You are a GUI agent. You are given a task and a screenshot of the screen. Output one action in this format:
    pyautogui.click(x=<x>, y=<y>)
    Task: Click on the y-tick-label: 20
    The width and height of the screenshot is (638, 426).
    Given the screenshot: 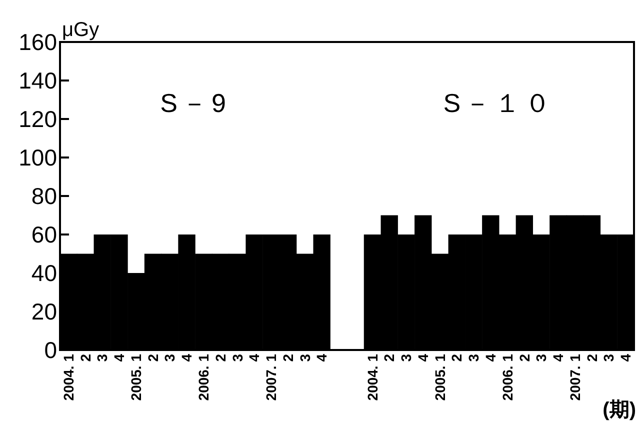 What is the action you would take?
    pyautogui.click(x=44, y=311)
    